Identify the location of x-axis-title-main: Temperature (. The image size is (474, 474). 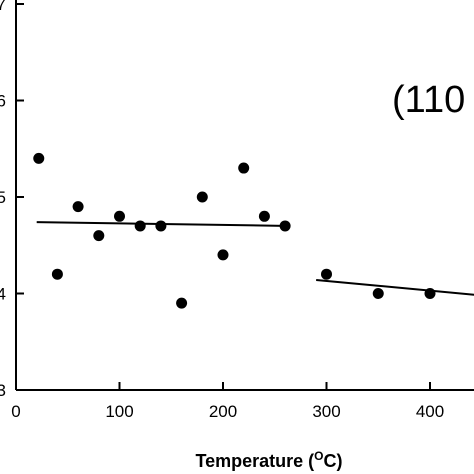
(254, 461).